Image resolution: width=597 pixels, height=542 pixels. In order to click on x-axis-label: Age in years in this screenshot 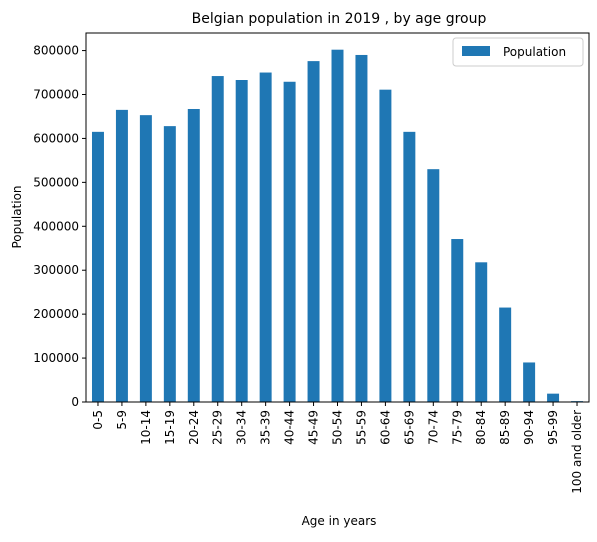, I will do `click(339, 521)`.